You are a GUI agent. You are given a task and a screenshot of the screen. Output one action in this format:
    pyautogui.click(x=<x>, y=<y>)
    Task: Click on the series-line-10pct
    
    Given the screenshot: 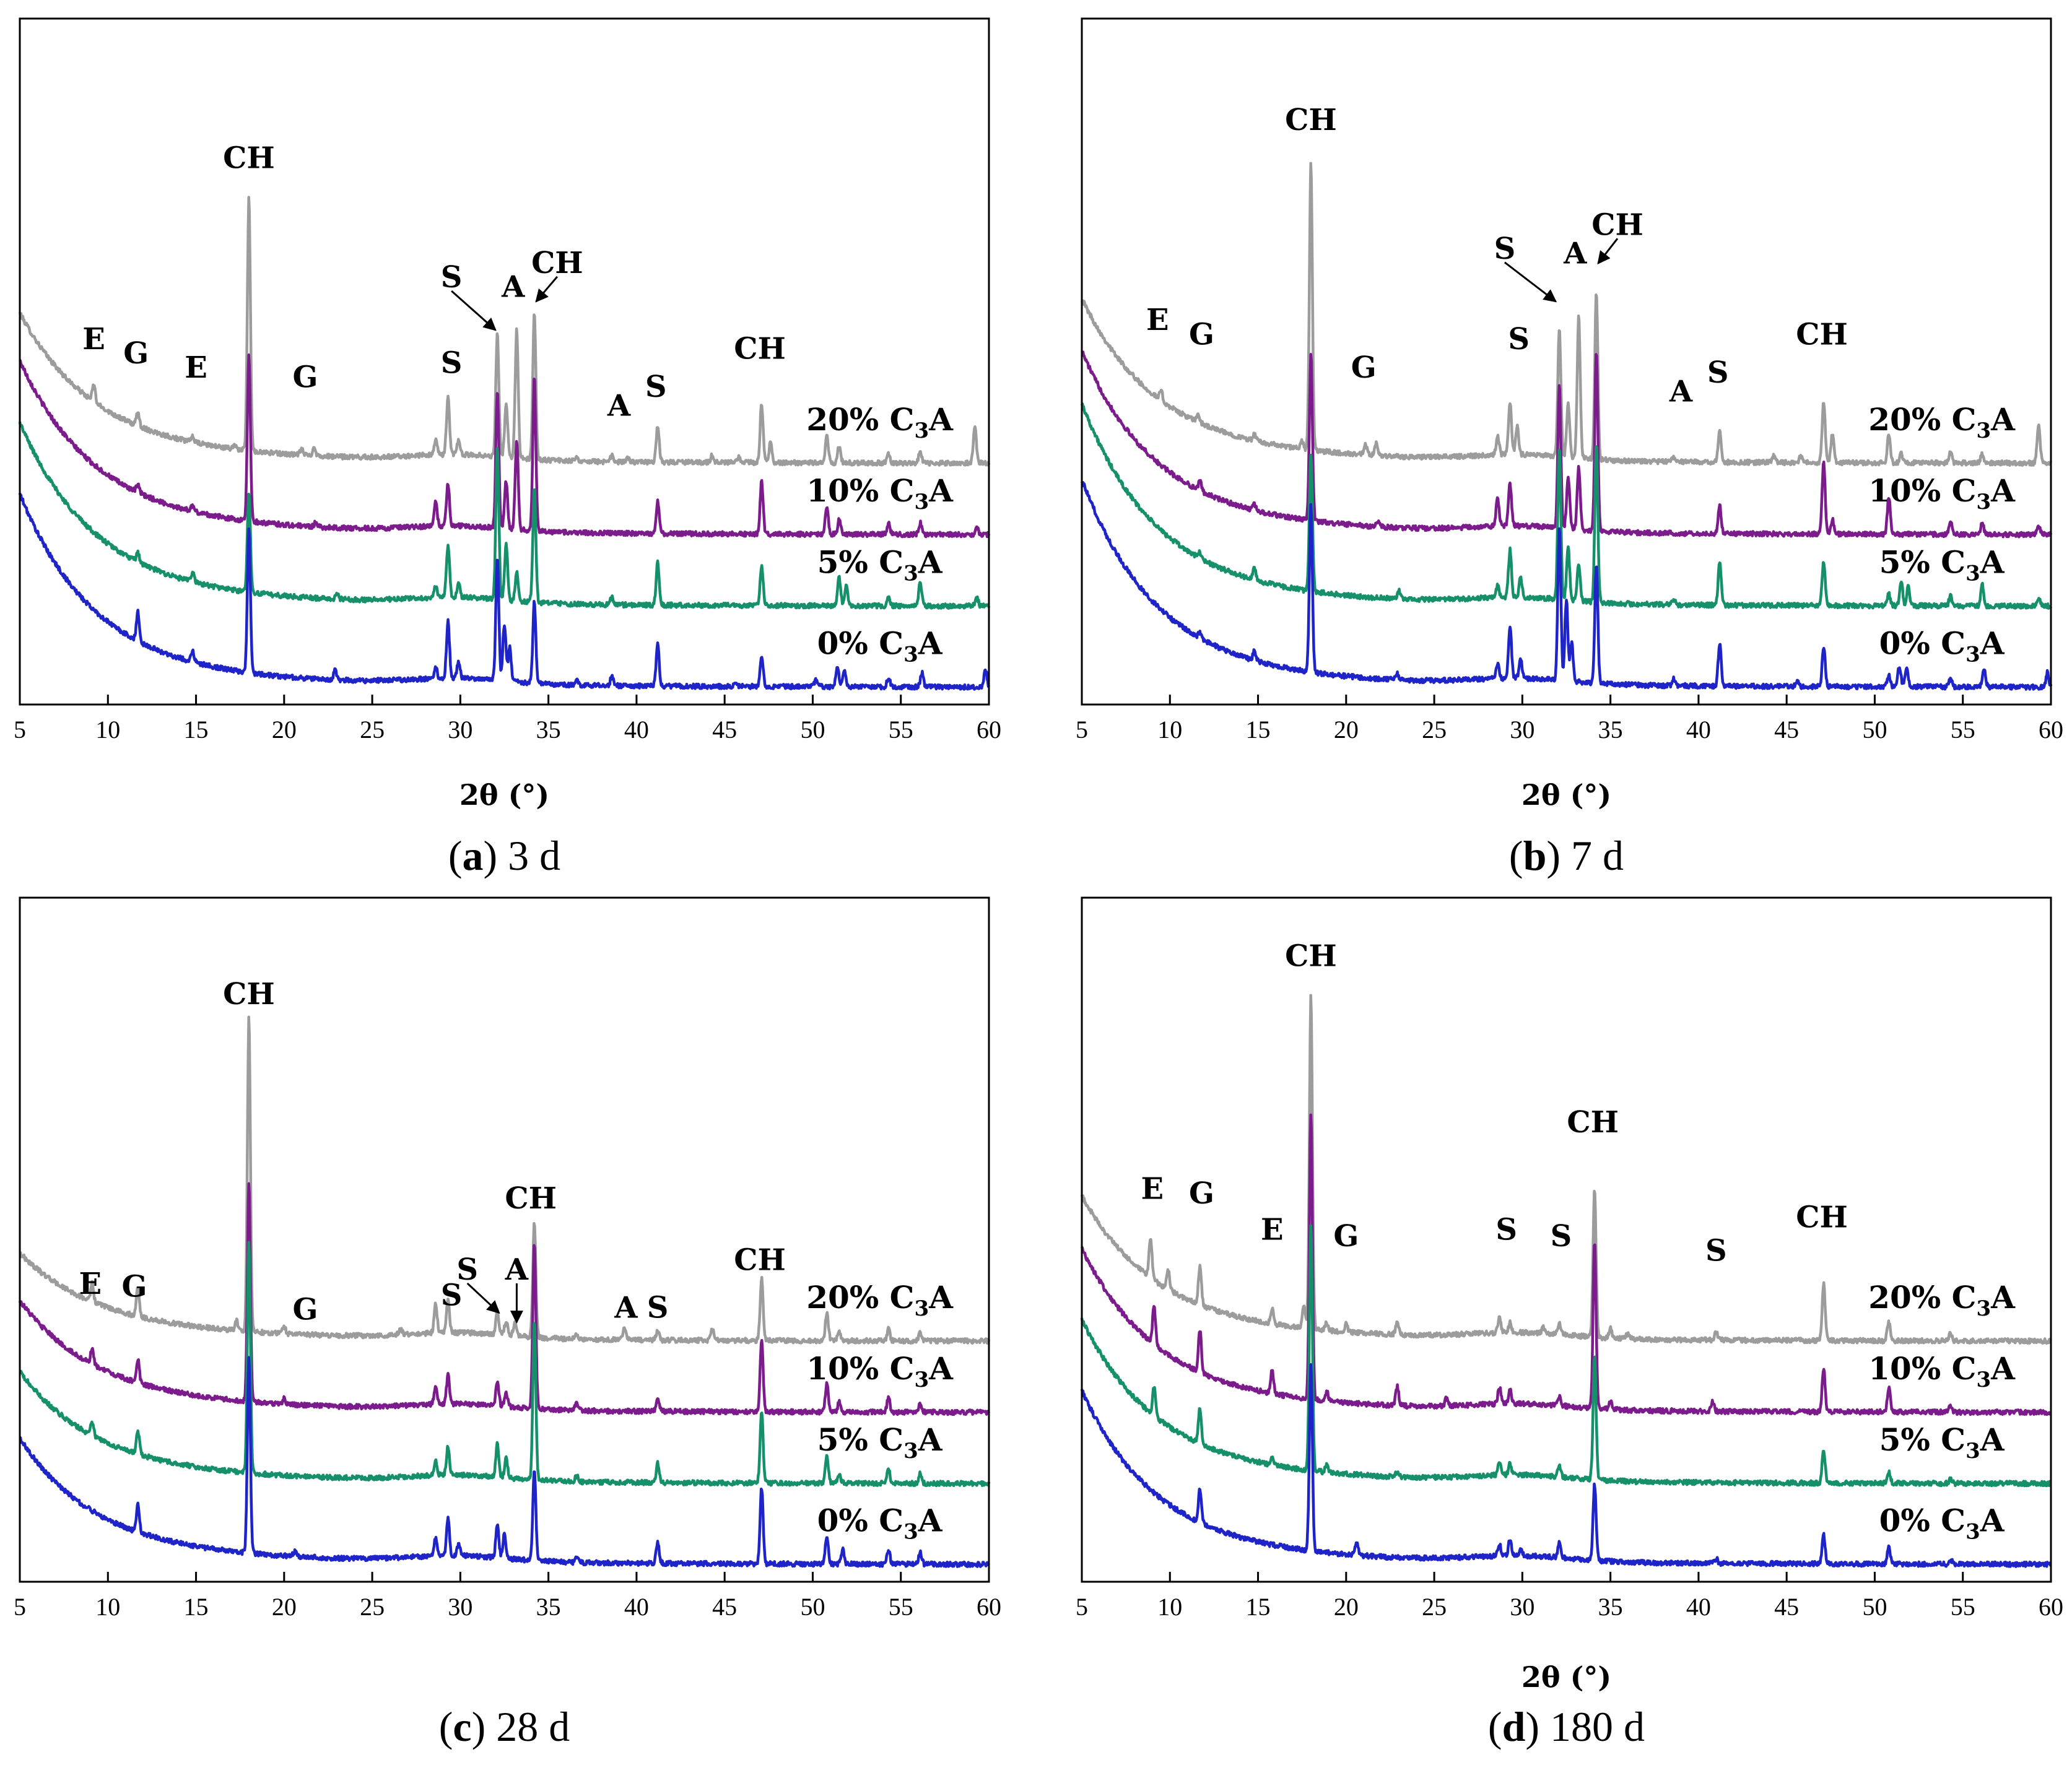 What is the action you would take?
    pyautogui.click(x=504, y=1299)
    